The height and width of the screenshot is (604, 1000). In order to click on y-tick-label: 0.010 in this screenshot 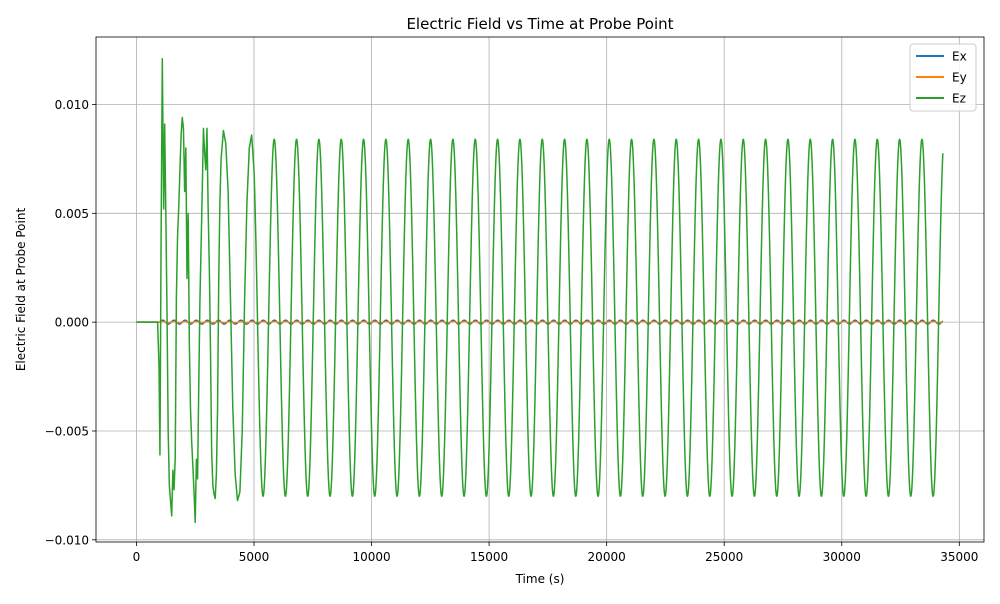, I will do `click(72, 105)`.